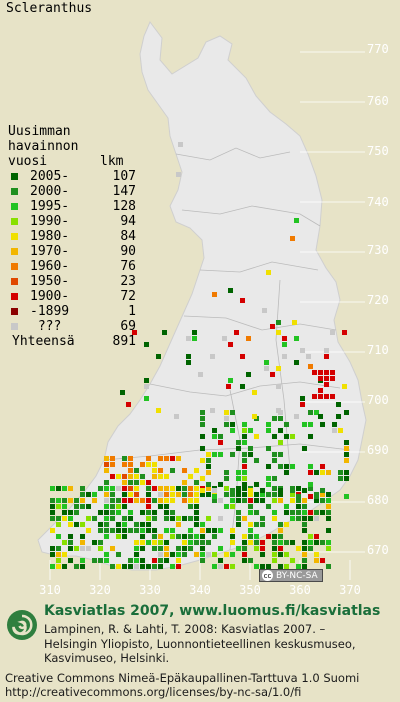 The image size is (400, 702). I want to click on x-tick-label: 310, so click(50, 590).